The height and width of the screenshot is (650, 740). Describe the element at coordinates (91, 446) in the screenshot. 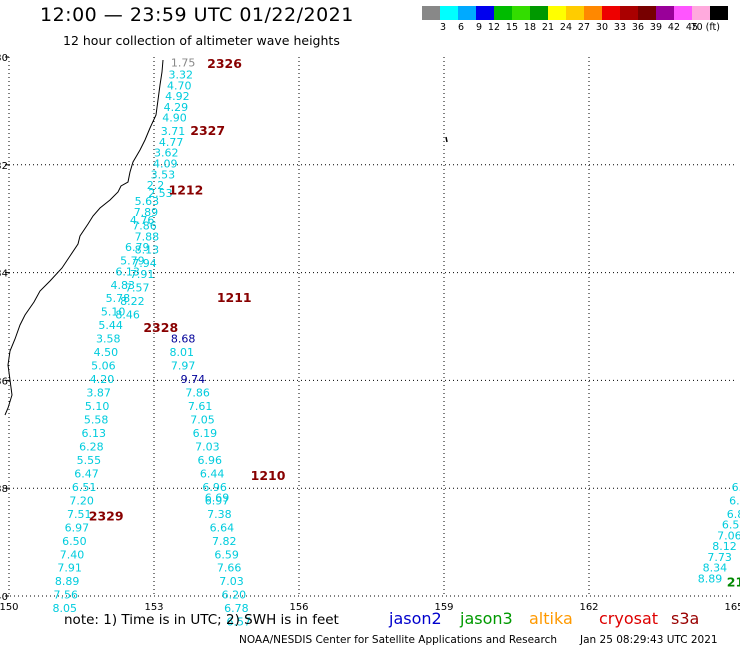

I see `wave-height-value: 6.28` at that location.